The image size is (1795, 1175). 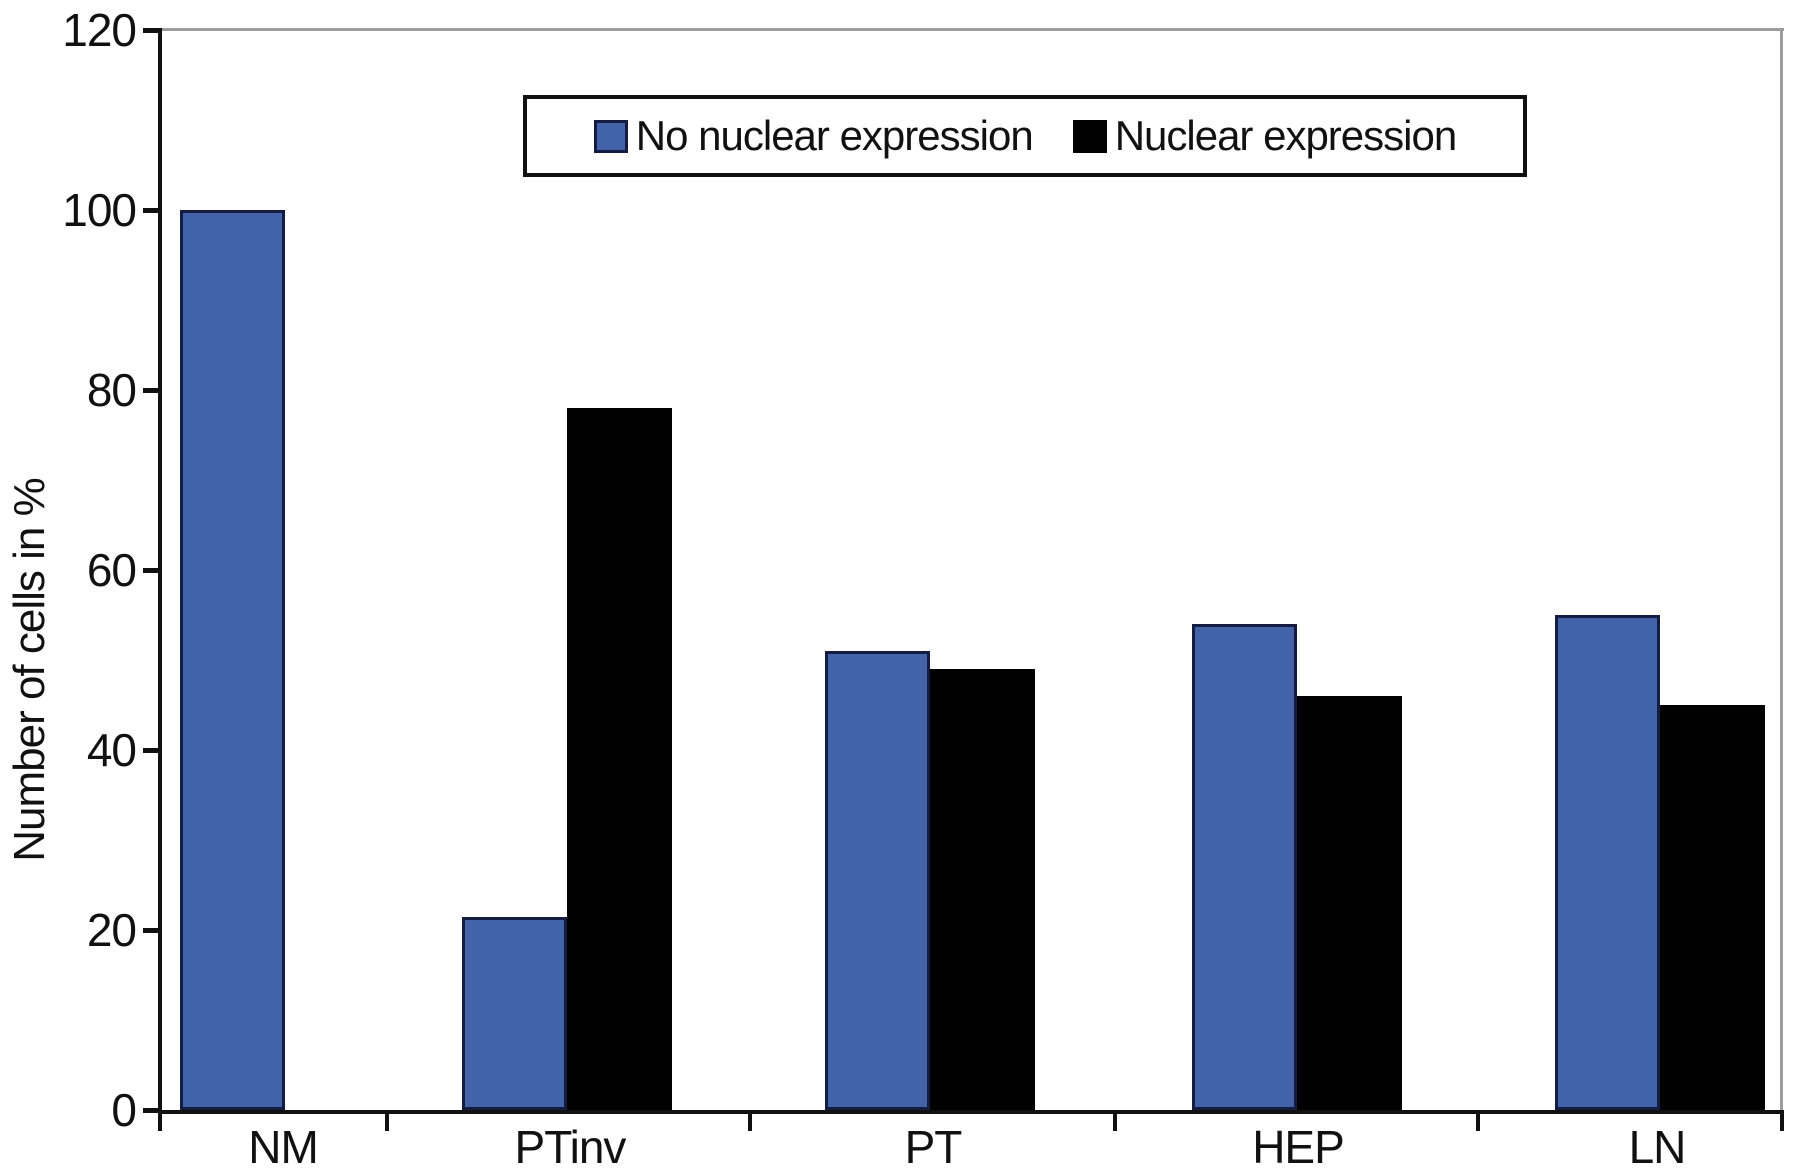 What do you see at coordinates (1781, 571) in the screenshot?
I see `plot-right-border` at bounding box center [1781, 571].